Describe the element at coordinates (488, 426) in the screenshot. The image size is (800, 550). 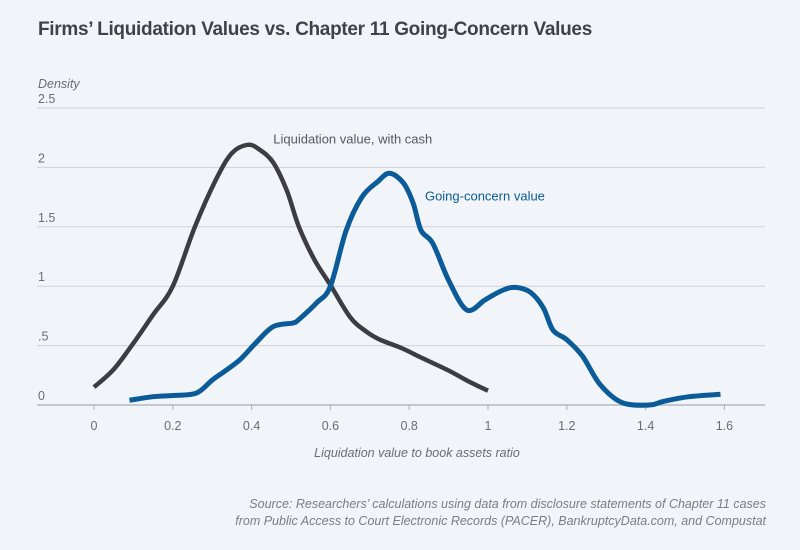
I see `x-tick-label: 1` at that location.